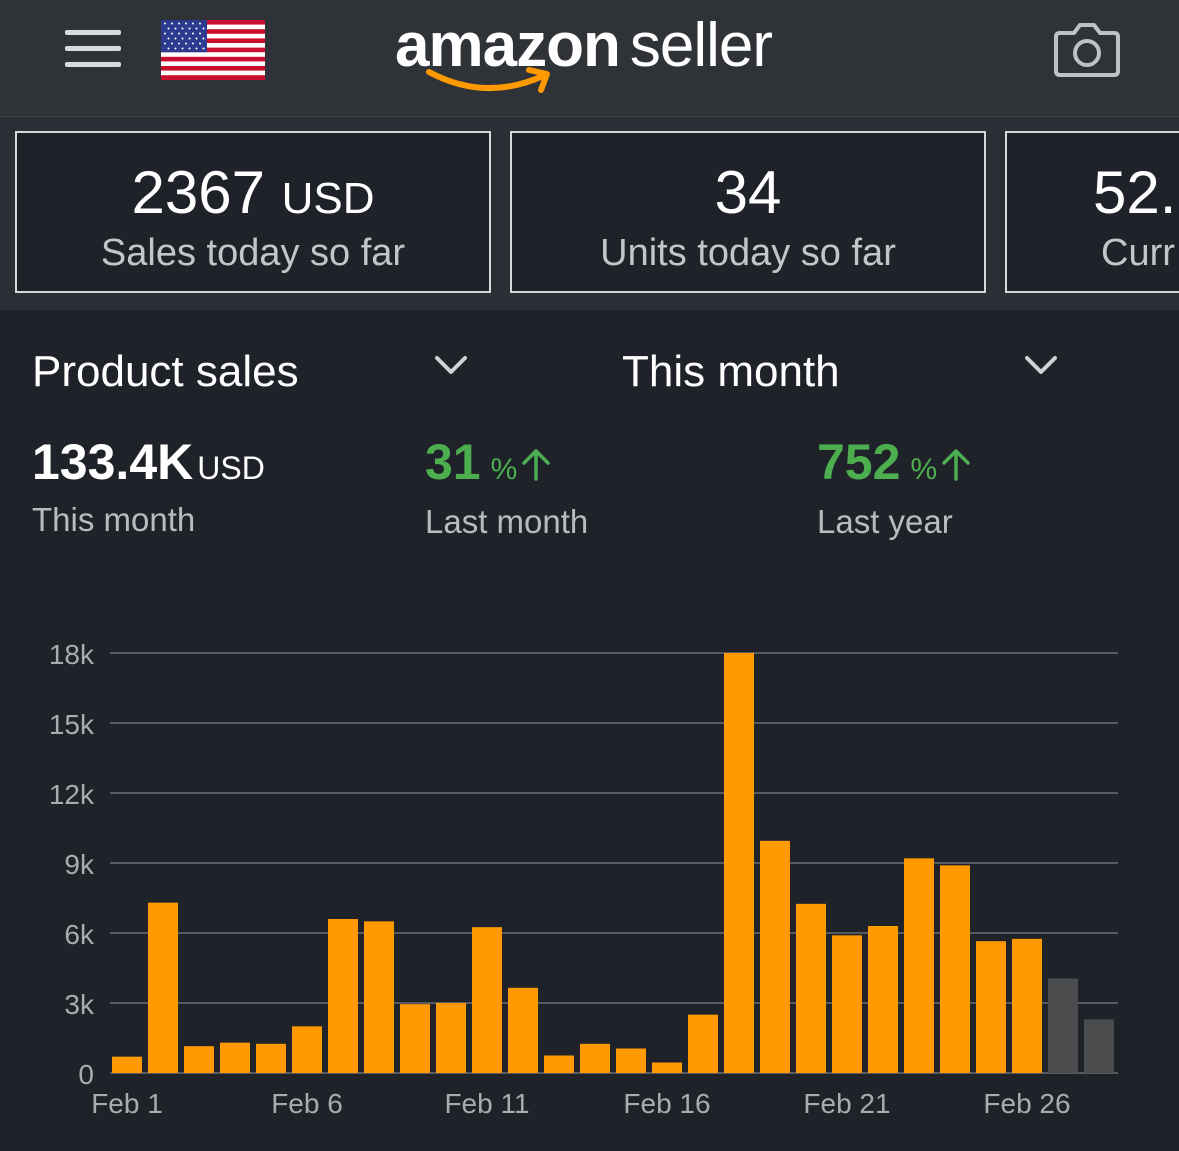 This screenshot has width=1179, height=1151. I want to click on logo-bold-text: amazon, so click(508, 45).